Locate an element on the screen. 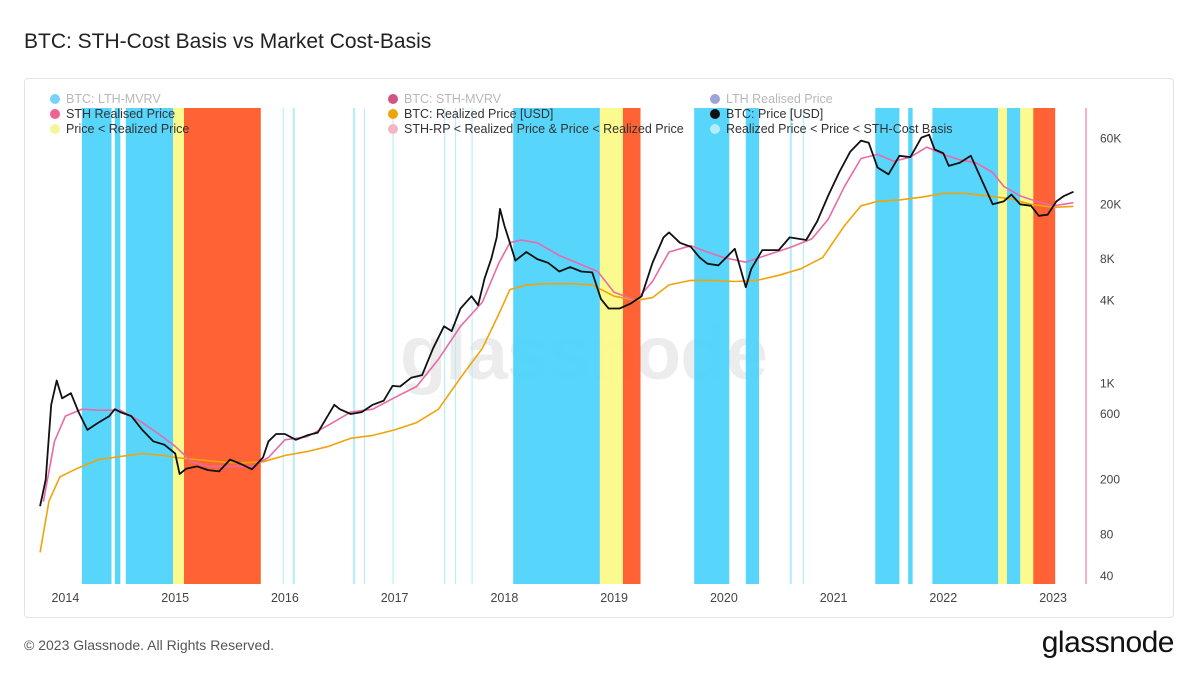  x-tick-label-7: 2021 is located at coordinates (834, 598).